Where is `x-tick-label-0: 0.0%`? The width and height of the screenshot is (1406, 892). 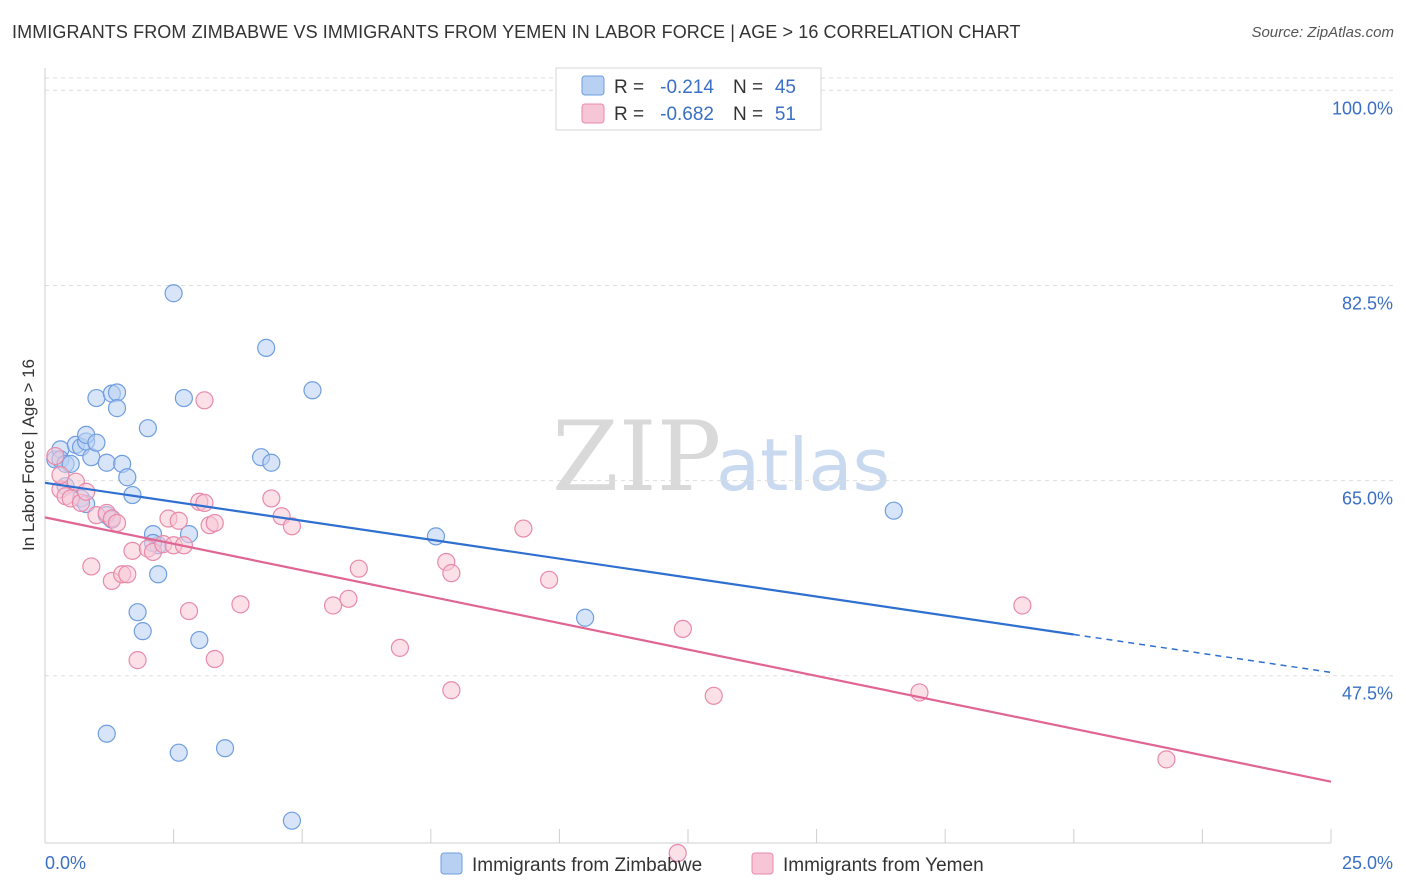 x-tick-label-0: 0.0% is located at coordinates (65, 863).